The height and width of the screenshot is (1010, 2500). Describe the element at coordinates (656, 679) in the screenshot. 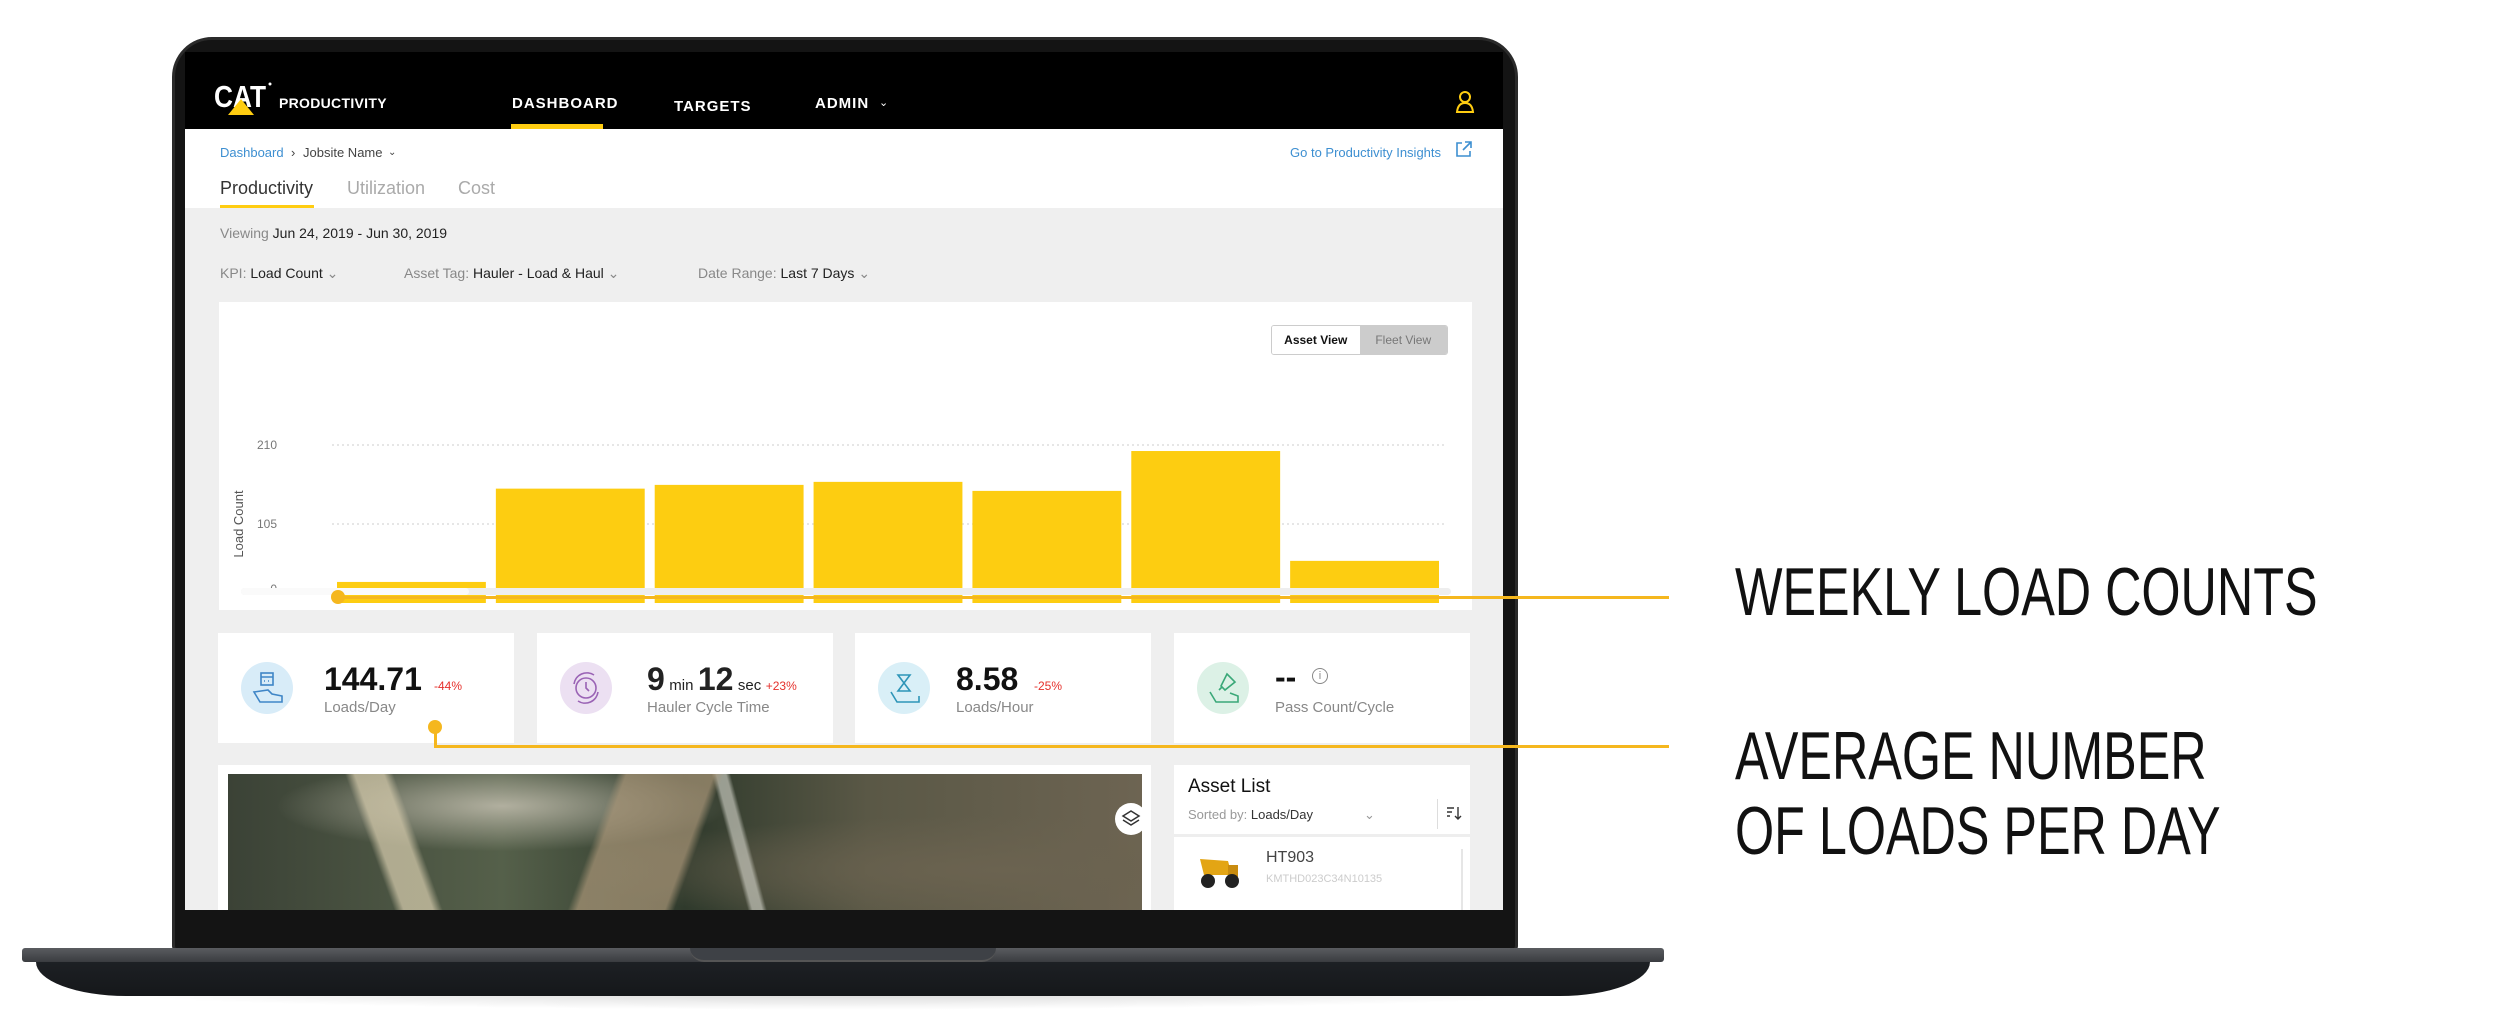

I see `minutes-value: 9` at that location.